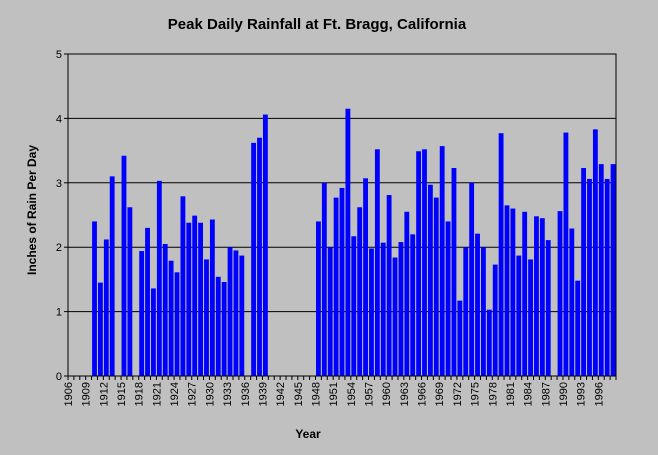  Describe the element at coordinates (387, 394) in the screenshot. I see `x-tick-label: 1960` at that location.